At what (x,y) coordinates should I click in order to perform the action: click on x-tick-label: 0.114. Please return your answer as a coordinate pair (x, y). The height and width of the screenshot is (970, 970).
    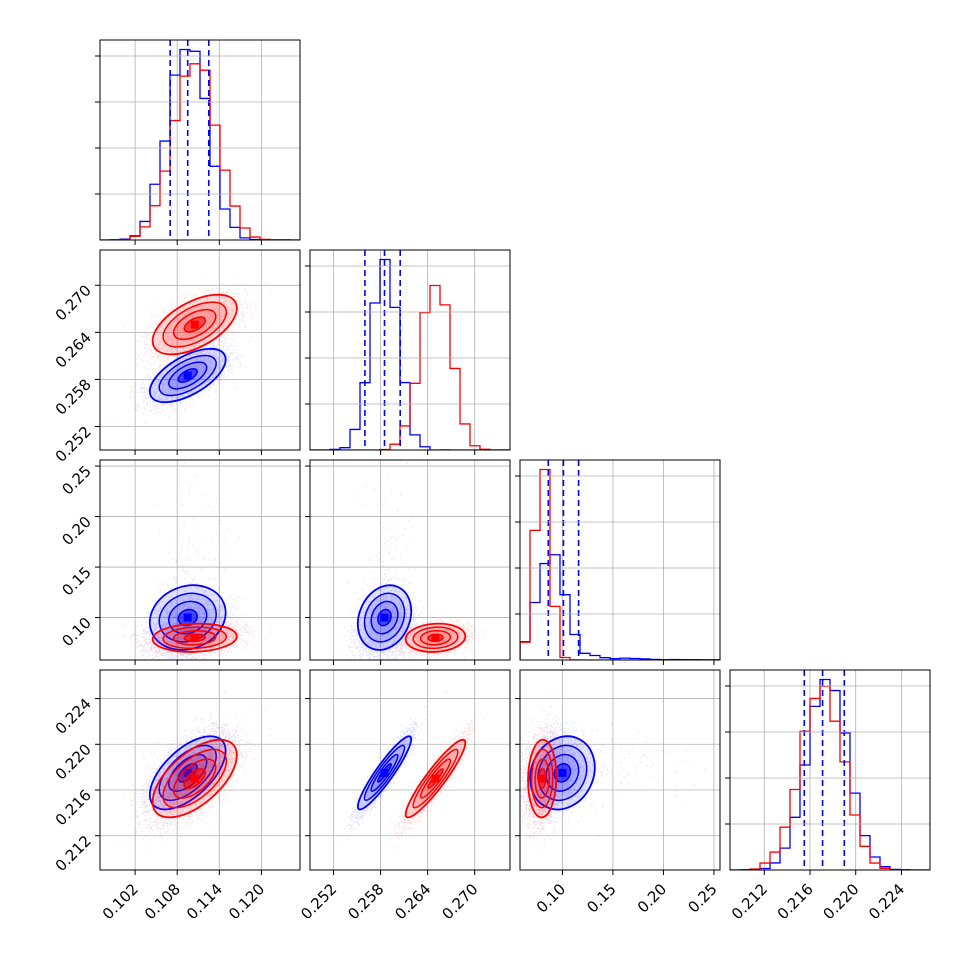
    Looking at the image, I should click on (204, 901).